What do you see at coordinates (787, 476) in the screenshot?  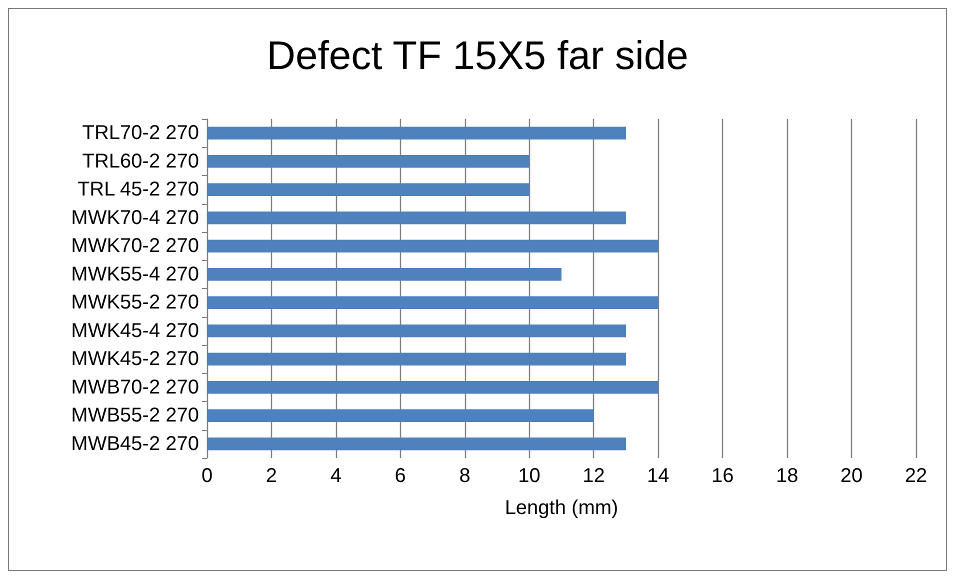 I see `x-tick-label: 18` at bounding box center [787, 476].